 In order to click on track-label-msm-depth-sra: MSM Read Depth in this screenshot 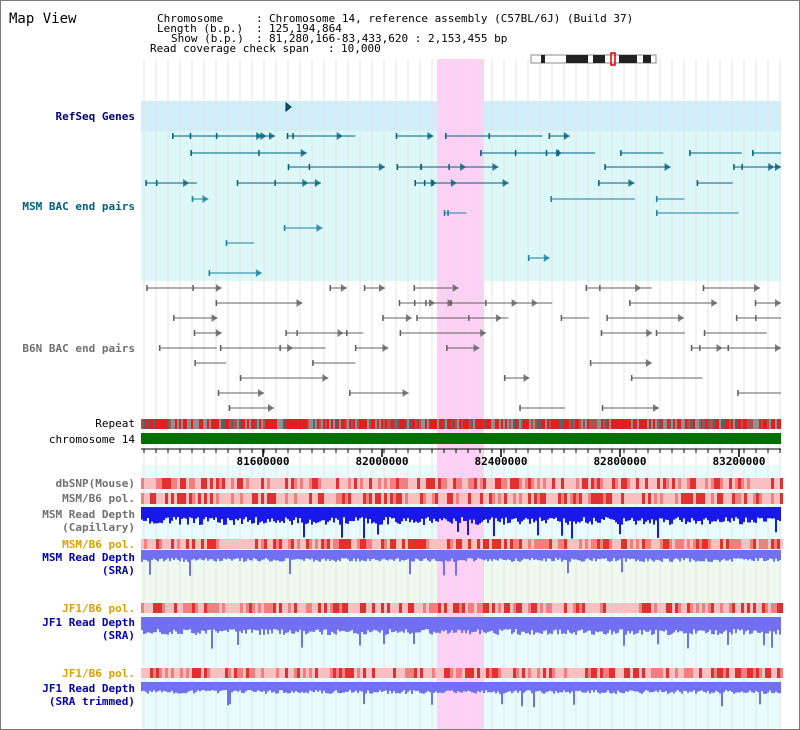, I will do `click(68, 557)`.